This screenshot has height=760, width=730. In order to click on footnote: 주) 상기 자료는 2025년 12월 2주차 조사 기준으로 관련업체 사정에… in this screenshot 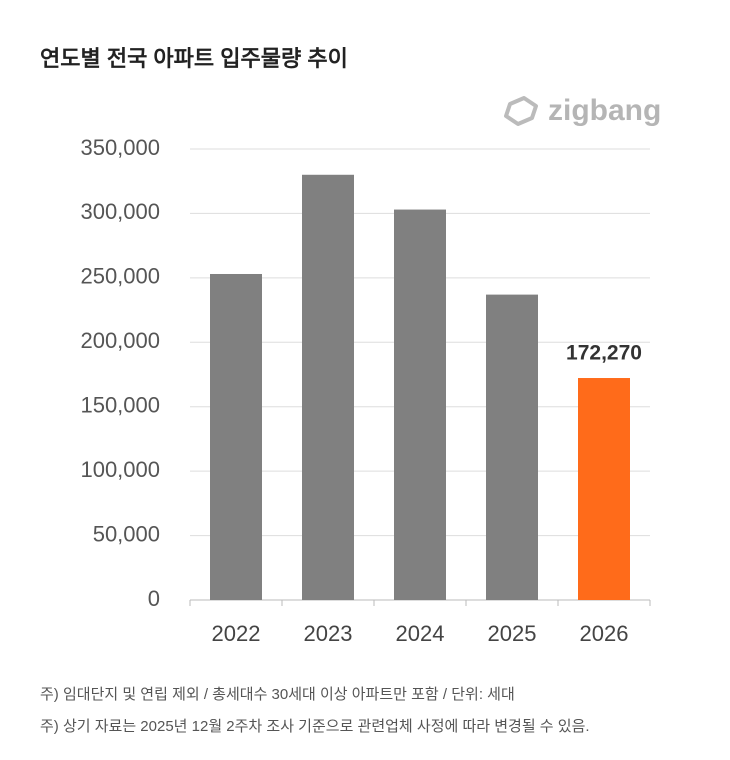, I will do `click(315, 726)`.